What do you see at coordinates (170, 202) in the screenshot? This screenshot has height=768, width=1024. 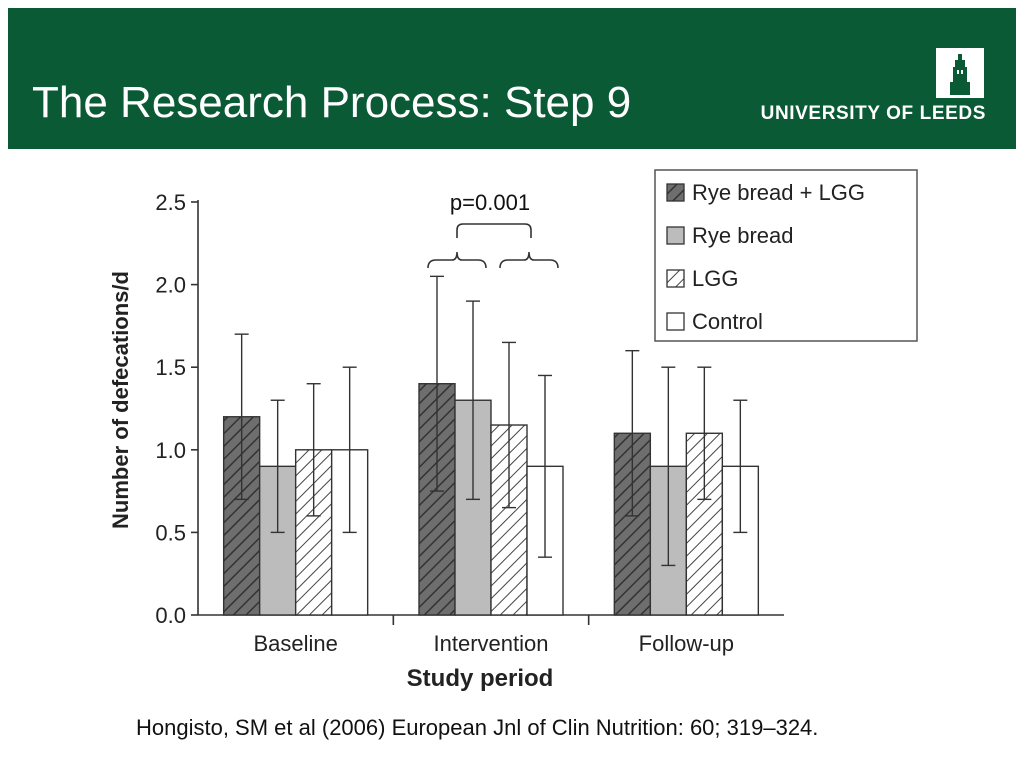 I see `y-tick-label: 2.5` at bounding box center [170, 202].